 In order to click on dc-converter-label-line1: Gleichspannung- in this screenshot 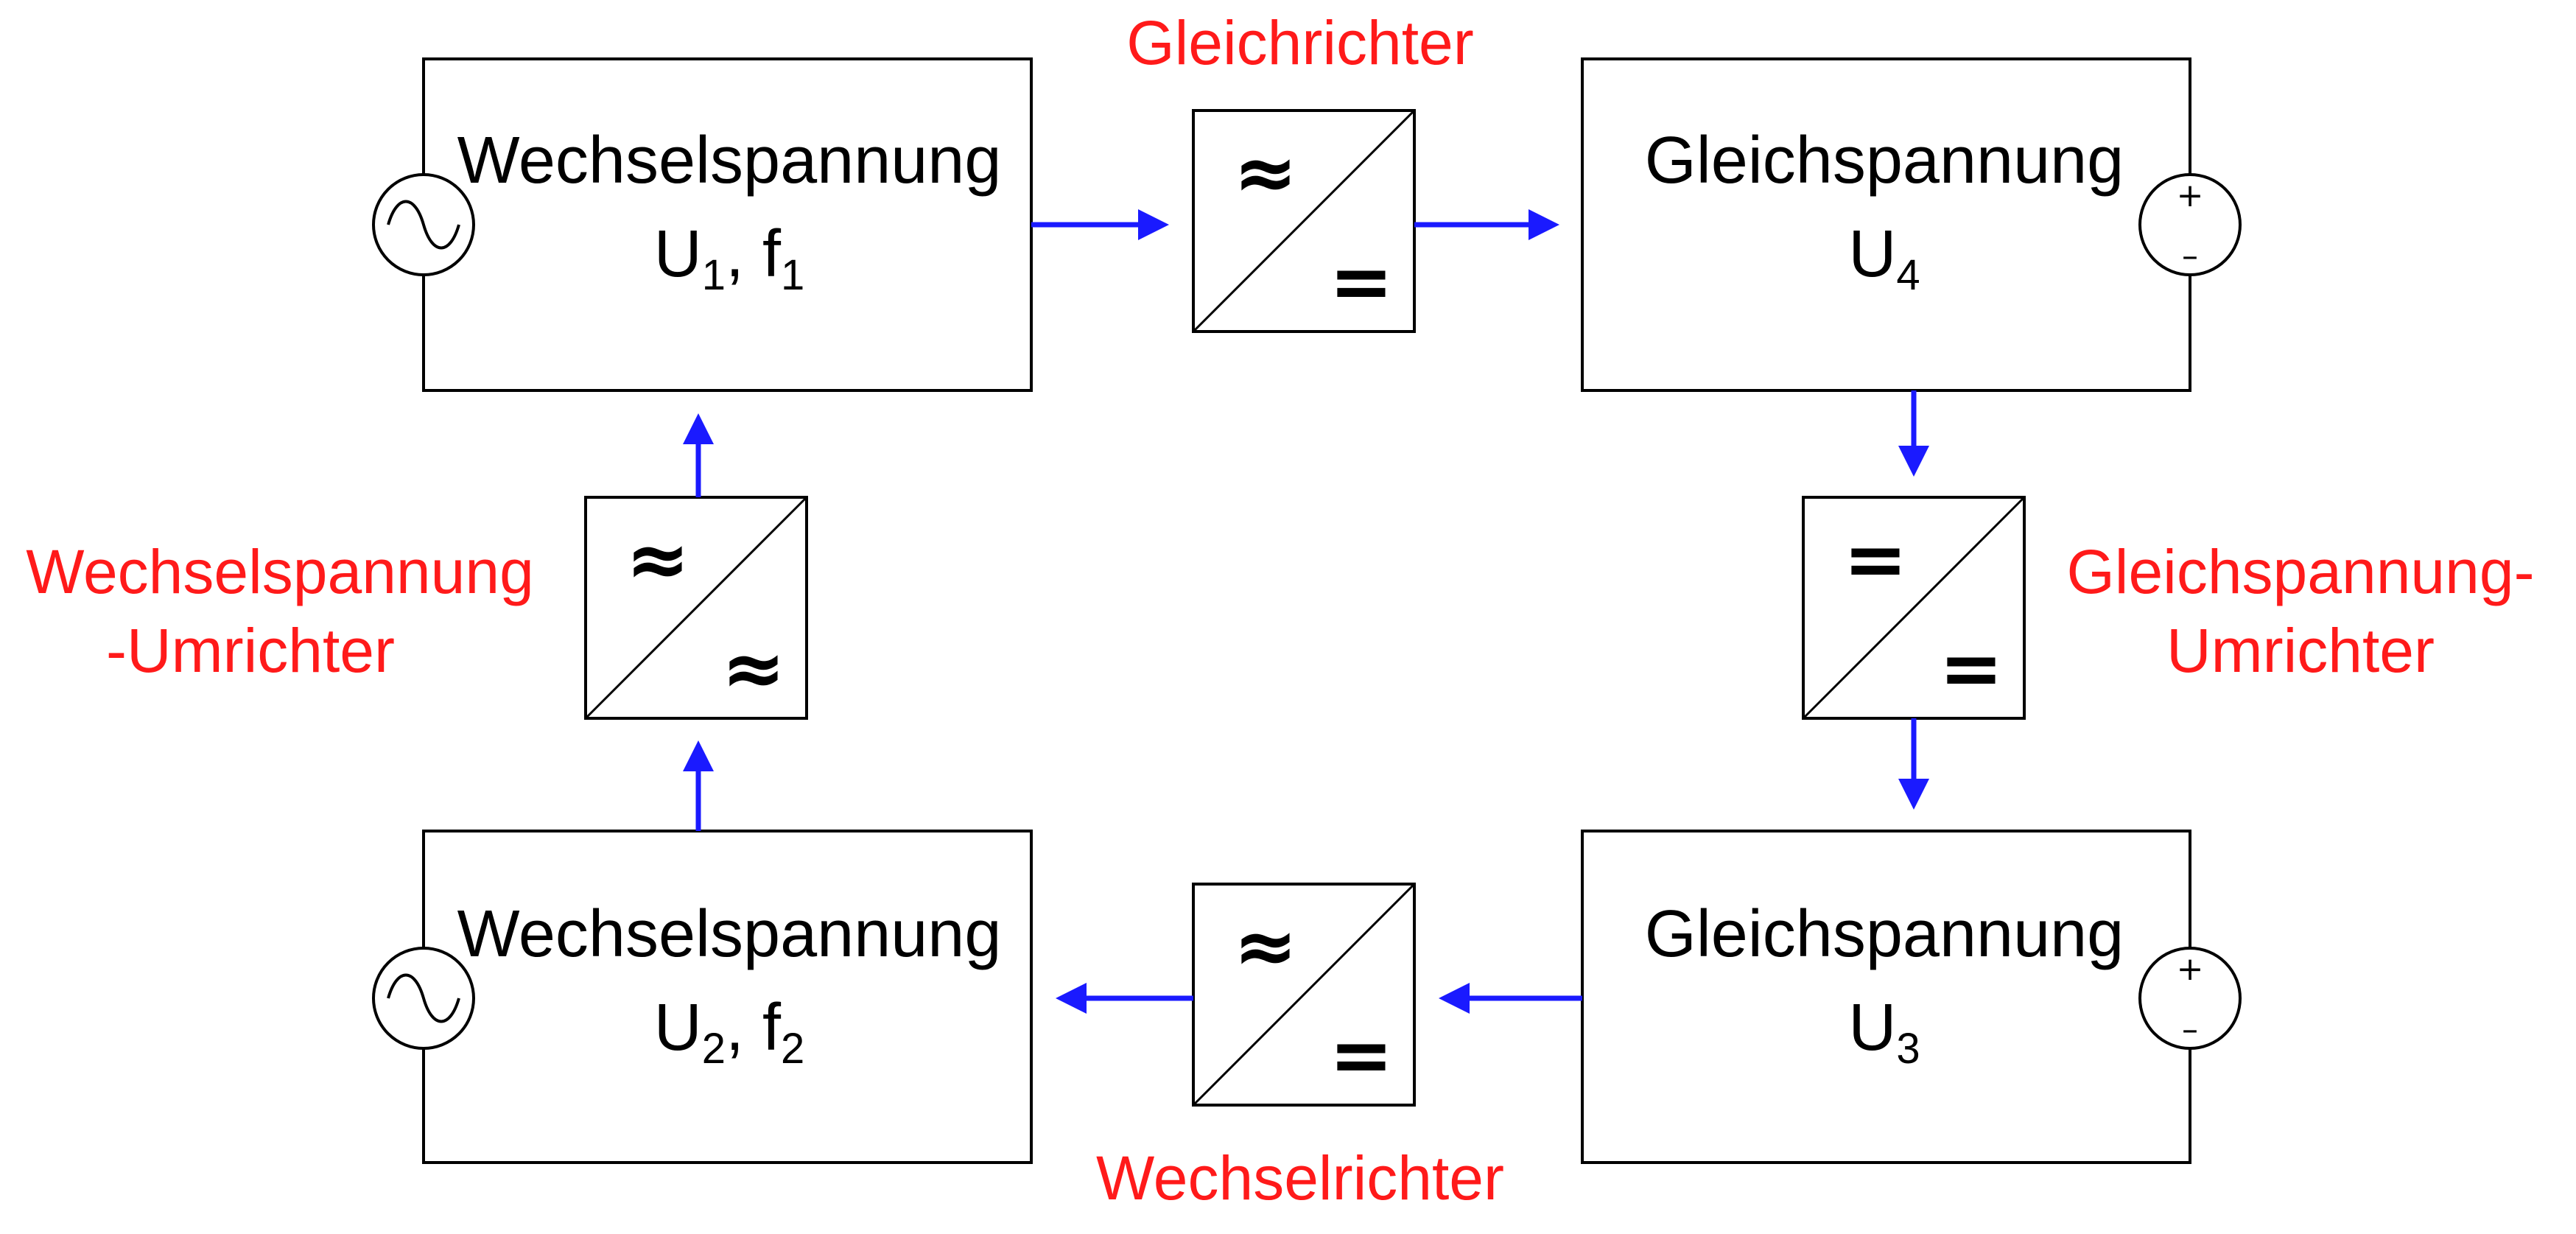, I will do `click(2300, 571)`.